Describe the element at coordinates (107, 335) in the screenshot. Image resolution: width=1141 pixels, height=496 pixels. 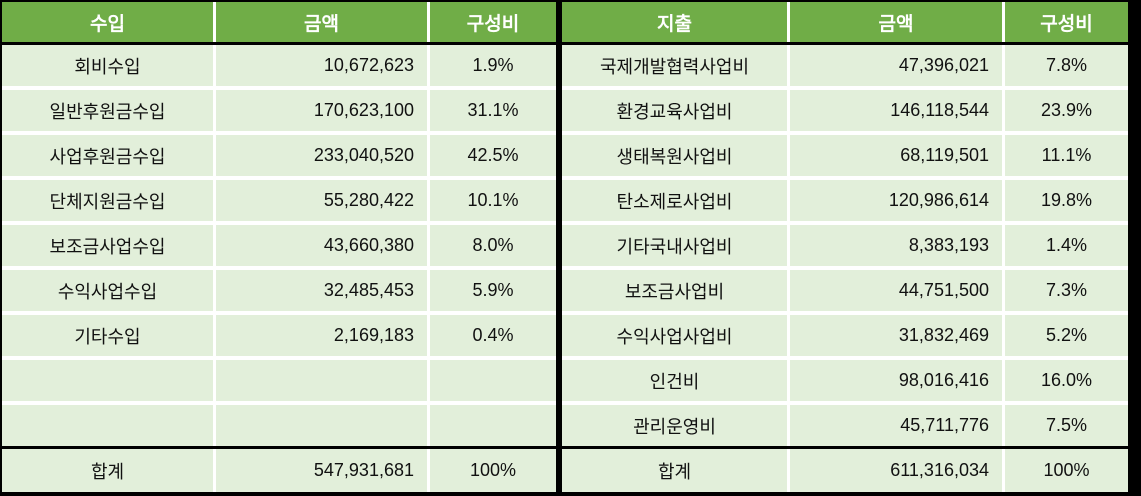
I see `row-label-cell: 기타수입` at that location.